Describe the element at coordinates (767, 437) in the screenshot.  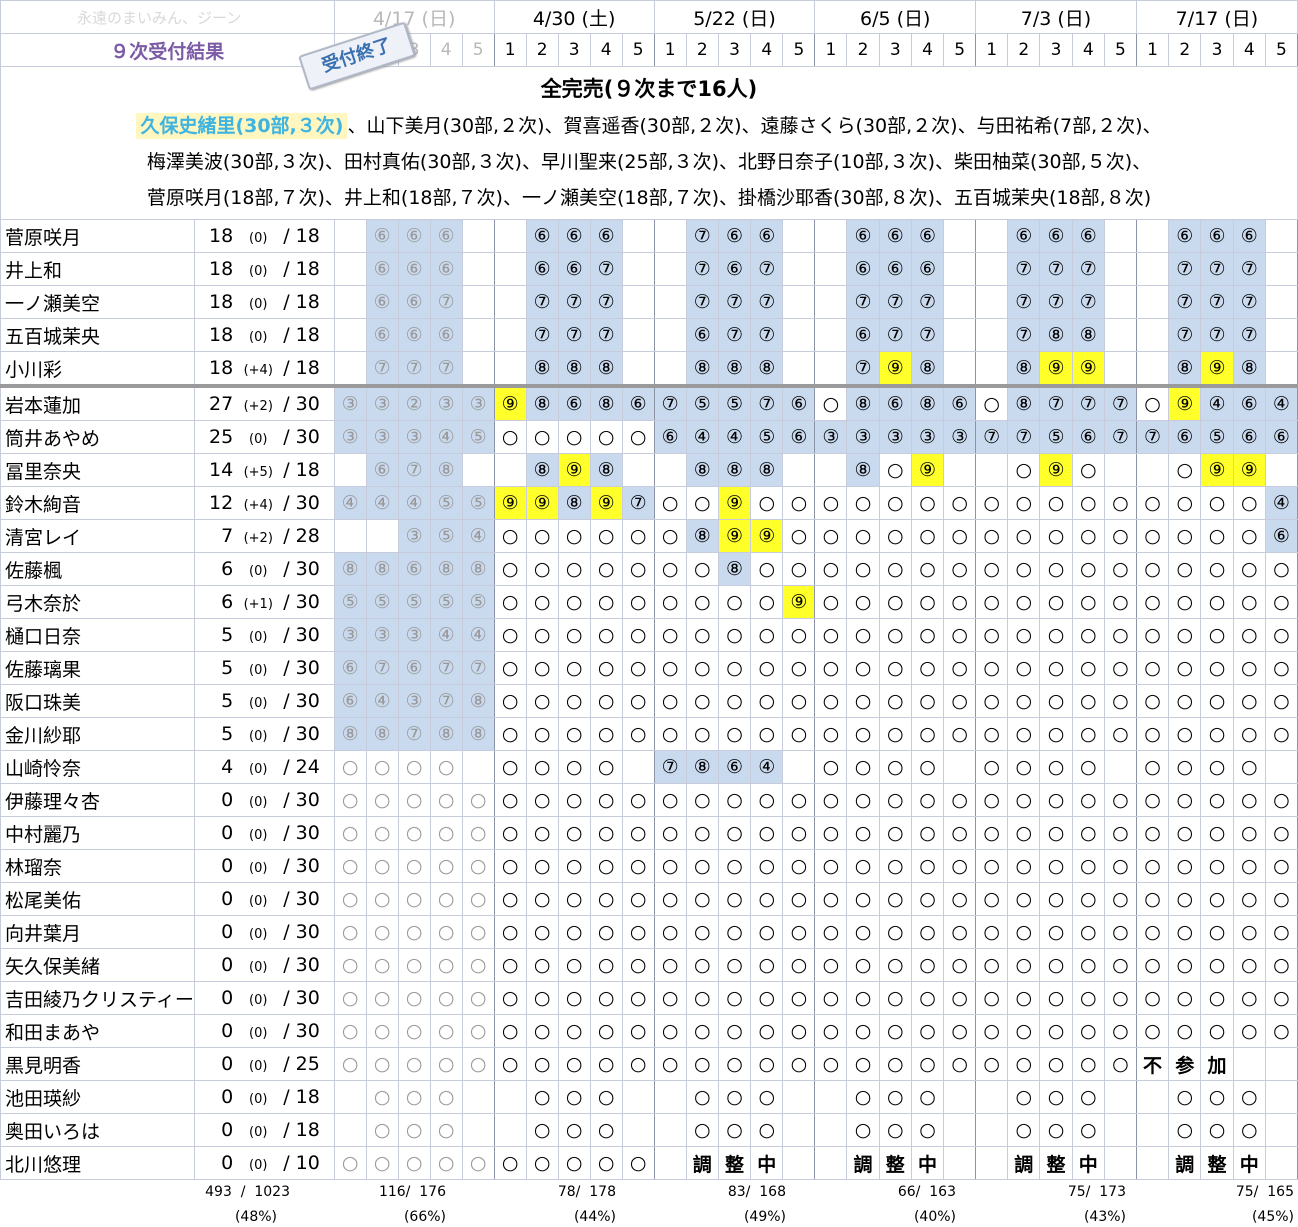
I see `slot-cell: ⑤` at that location.